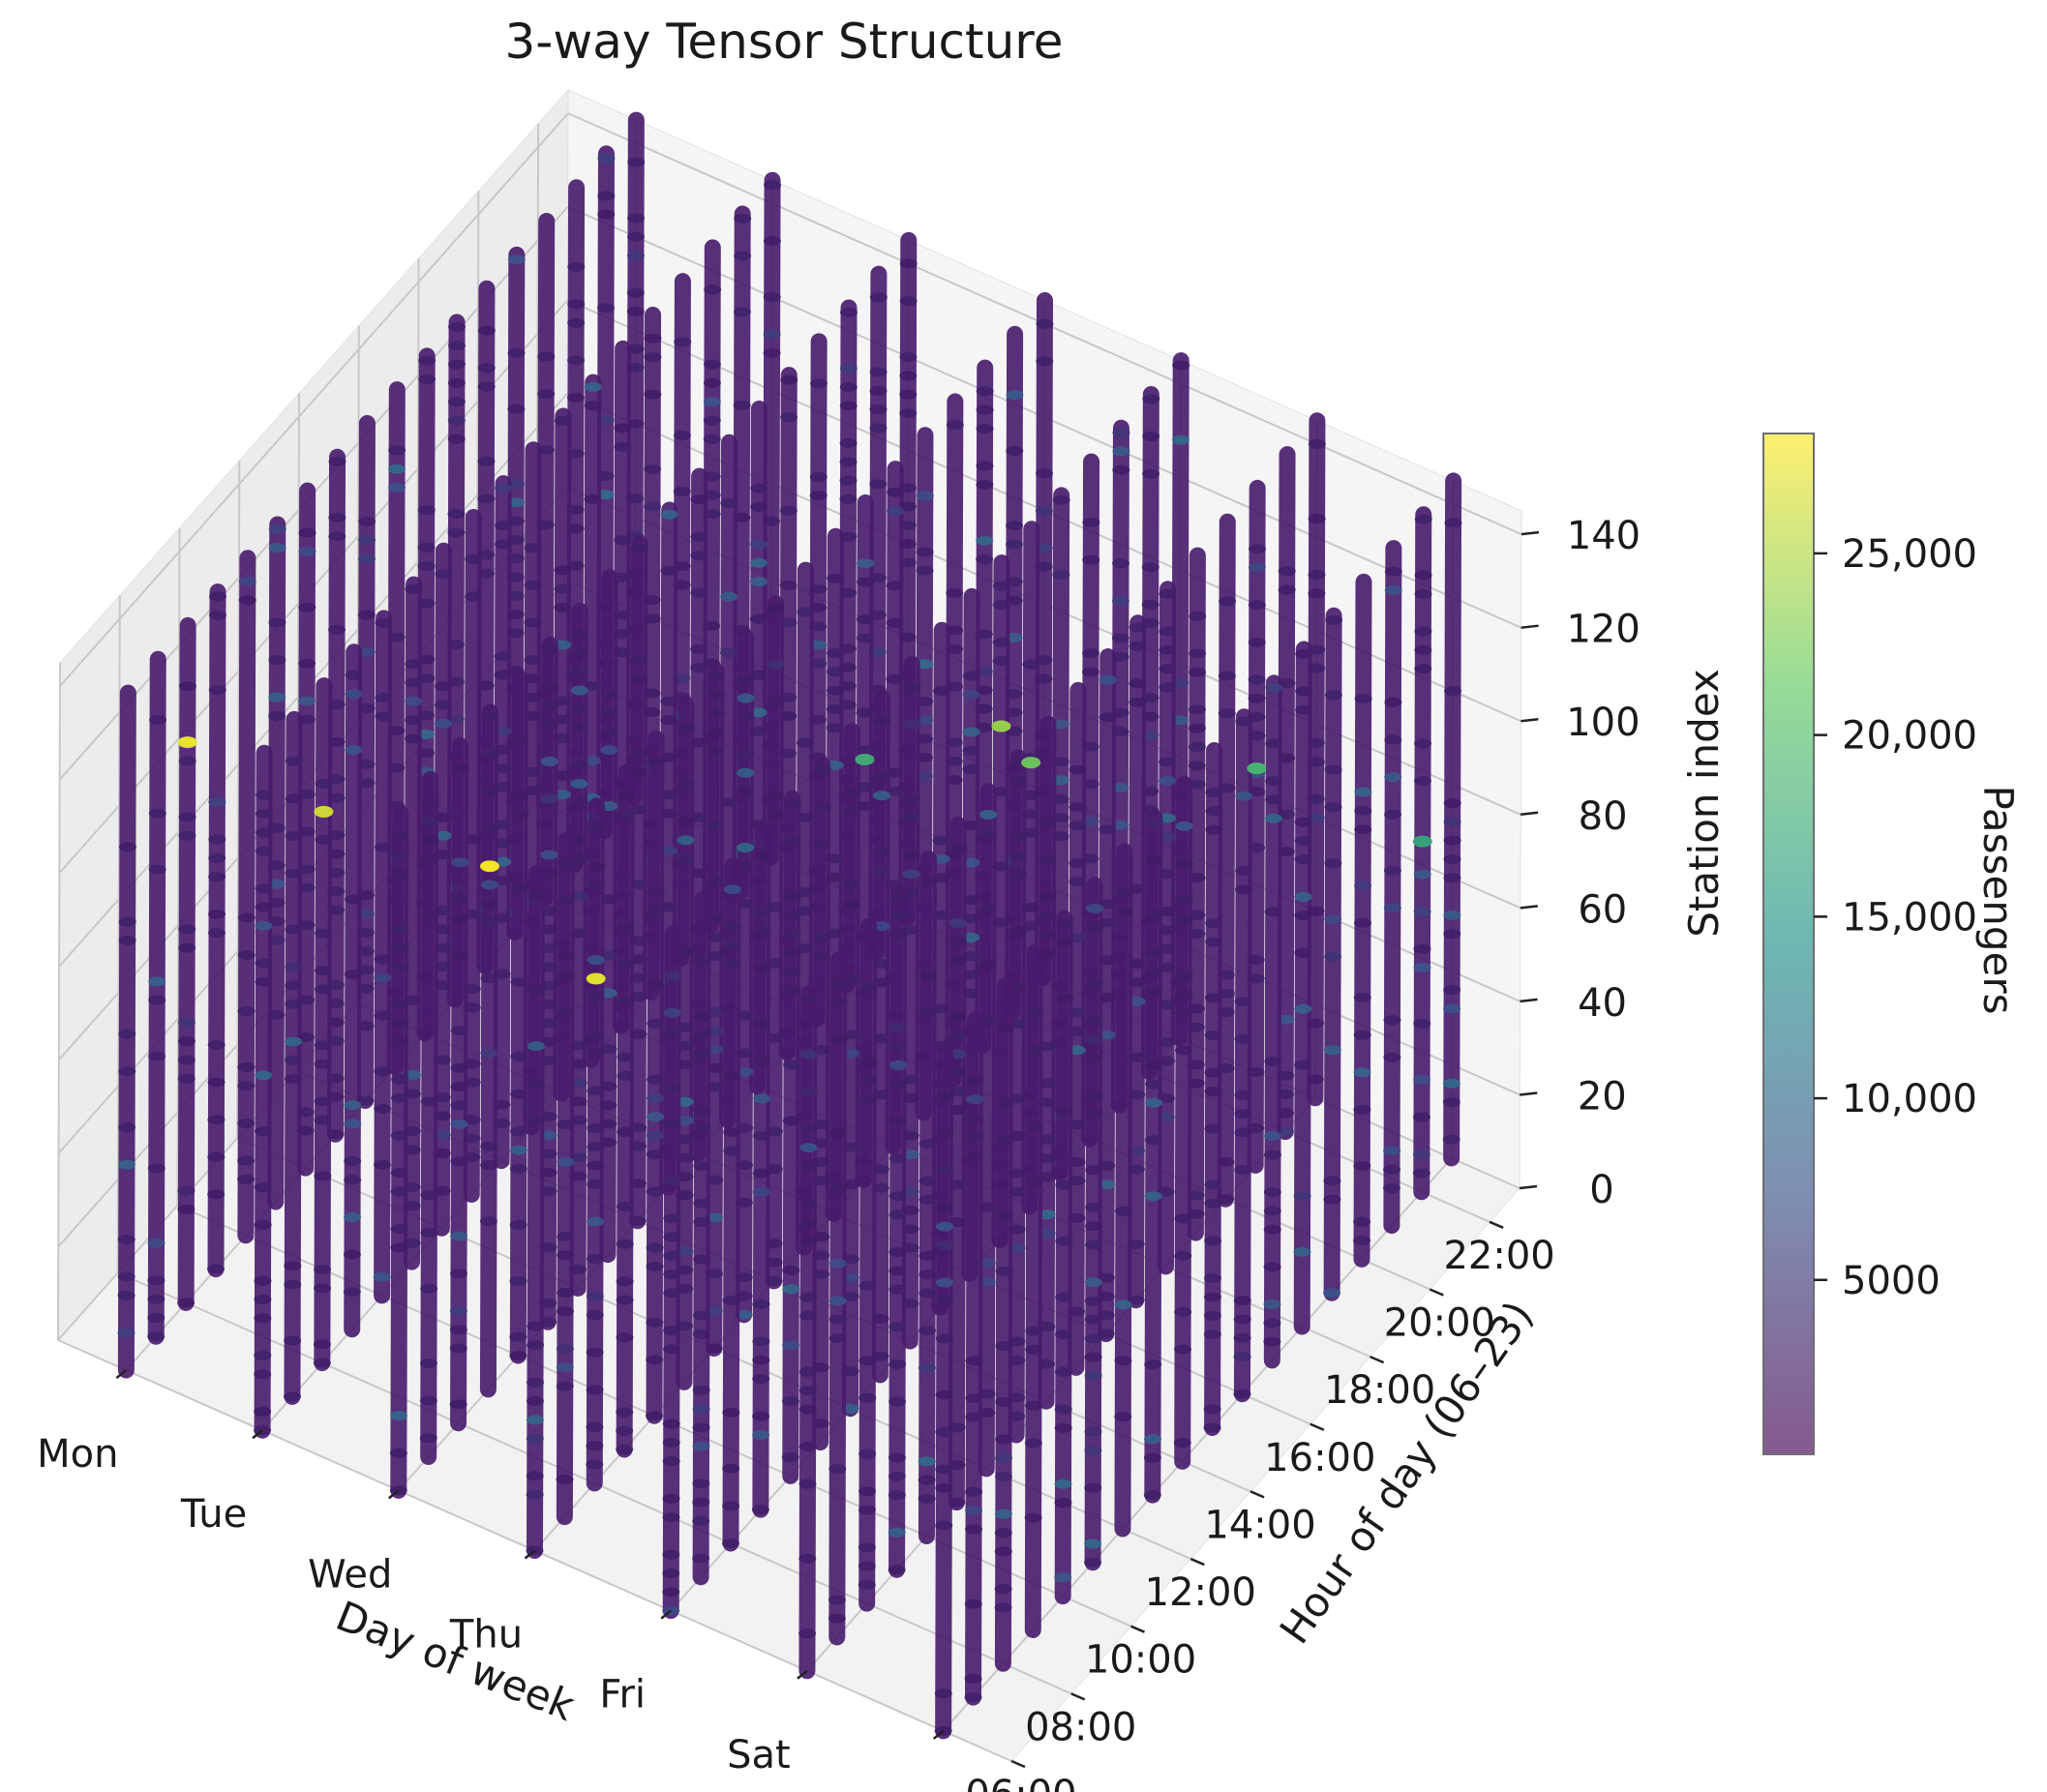 Image resolution: width=2047 pixels, height=1792 pixels. Describe the element at coordinates (1319, 1458) in the screenshot. I see `y-tick-label: 16:00` at that location.